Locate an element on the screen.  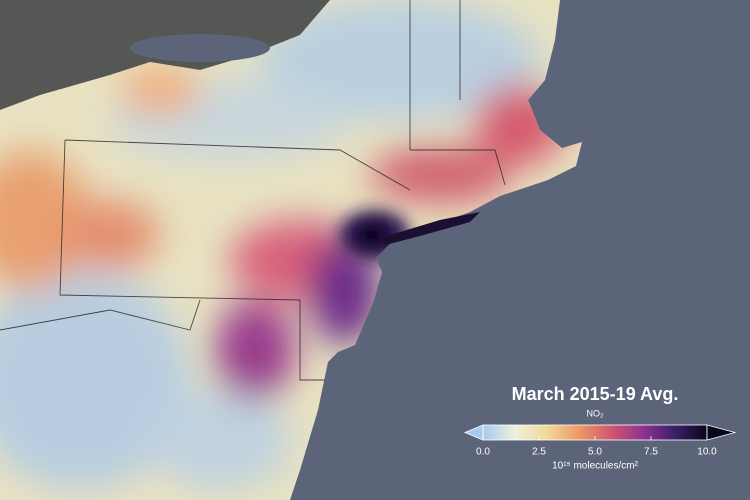
colorbar-tick-label: 2.5 is located at coordinates (539, 452).